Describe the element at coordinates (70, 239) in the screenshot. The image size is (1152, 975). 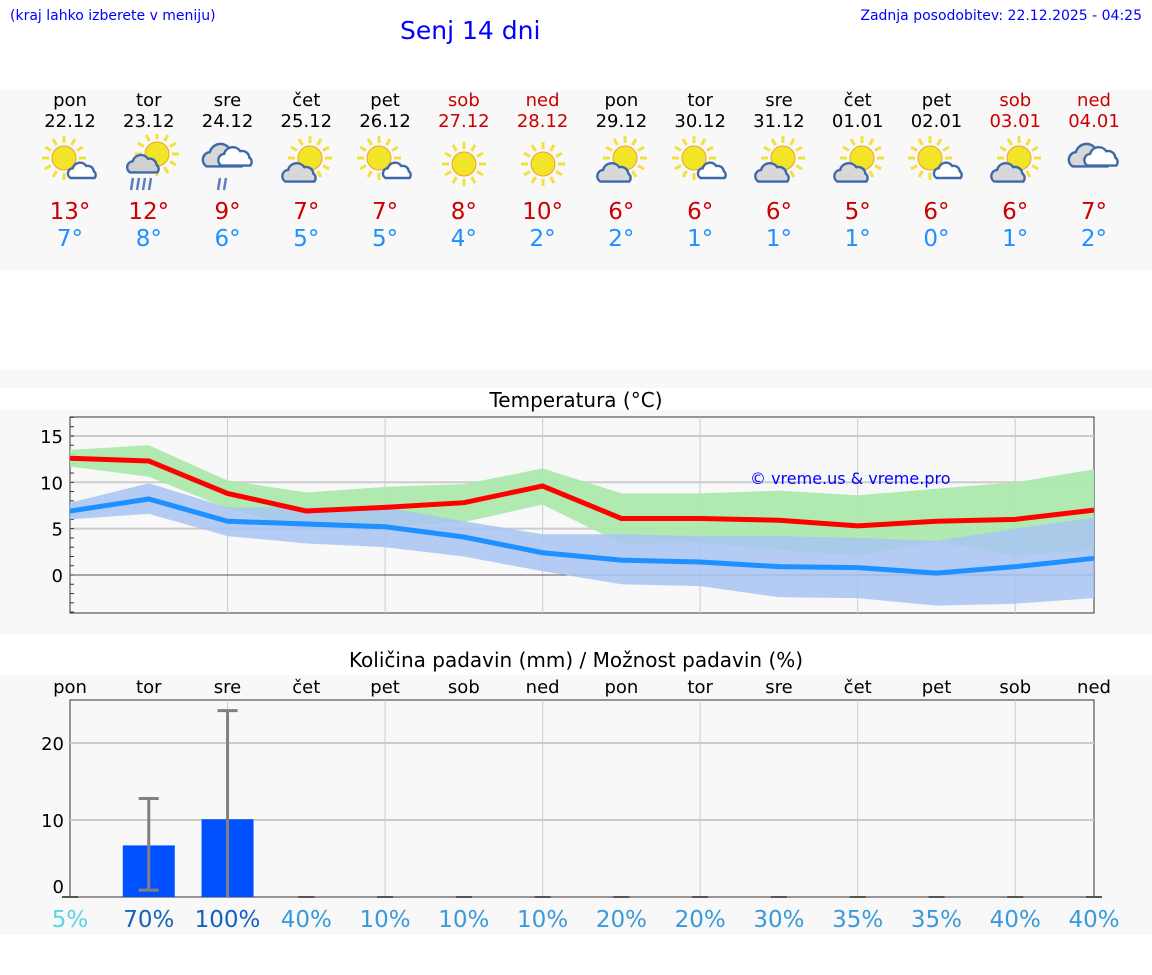
I see `min-temp: 7°` at that location.